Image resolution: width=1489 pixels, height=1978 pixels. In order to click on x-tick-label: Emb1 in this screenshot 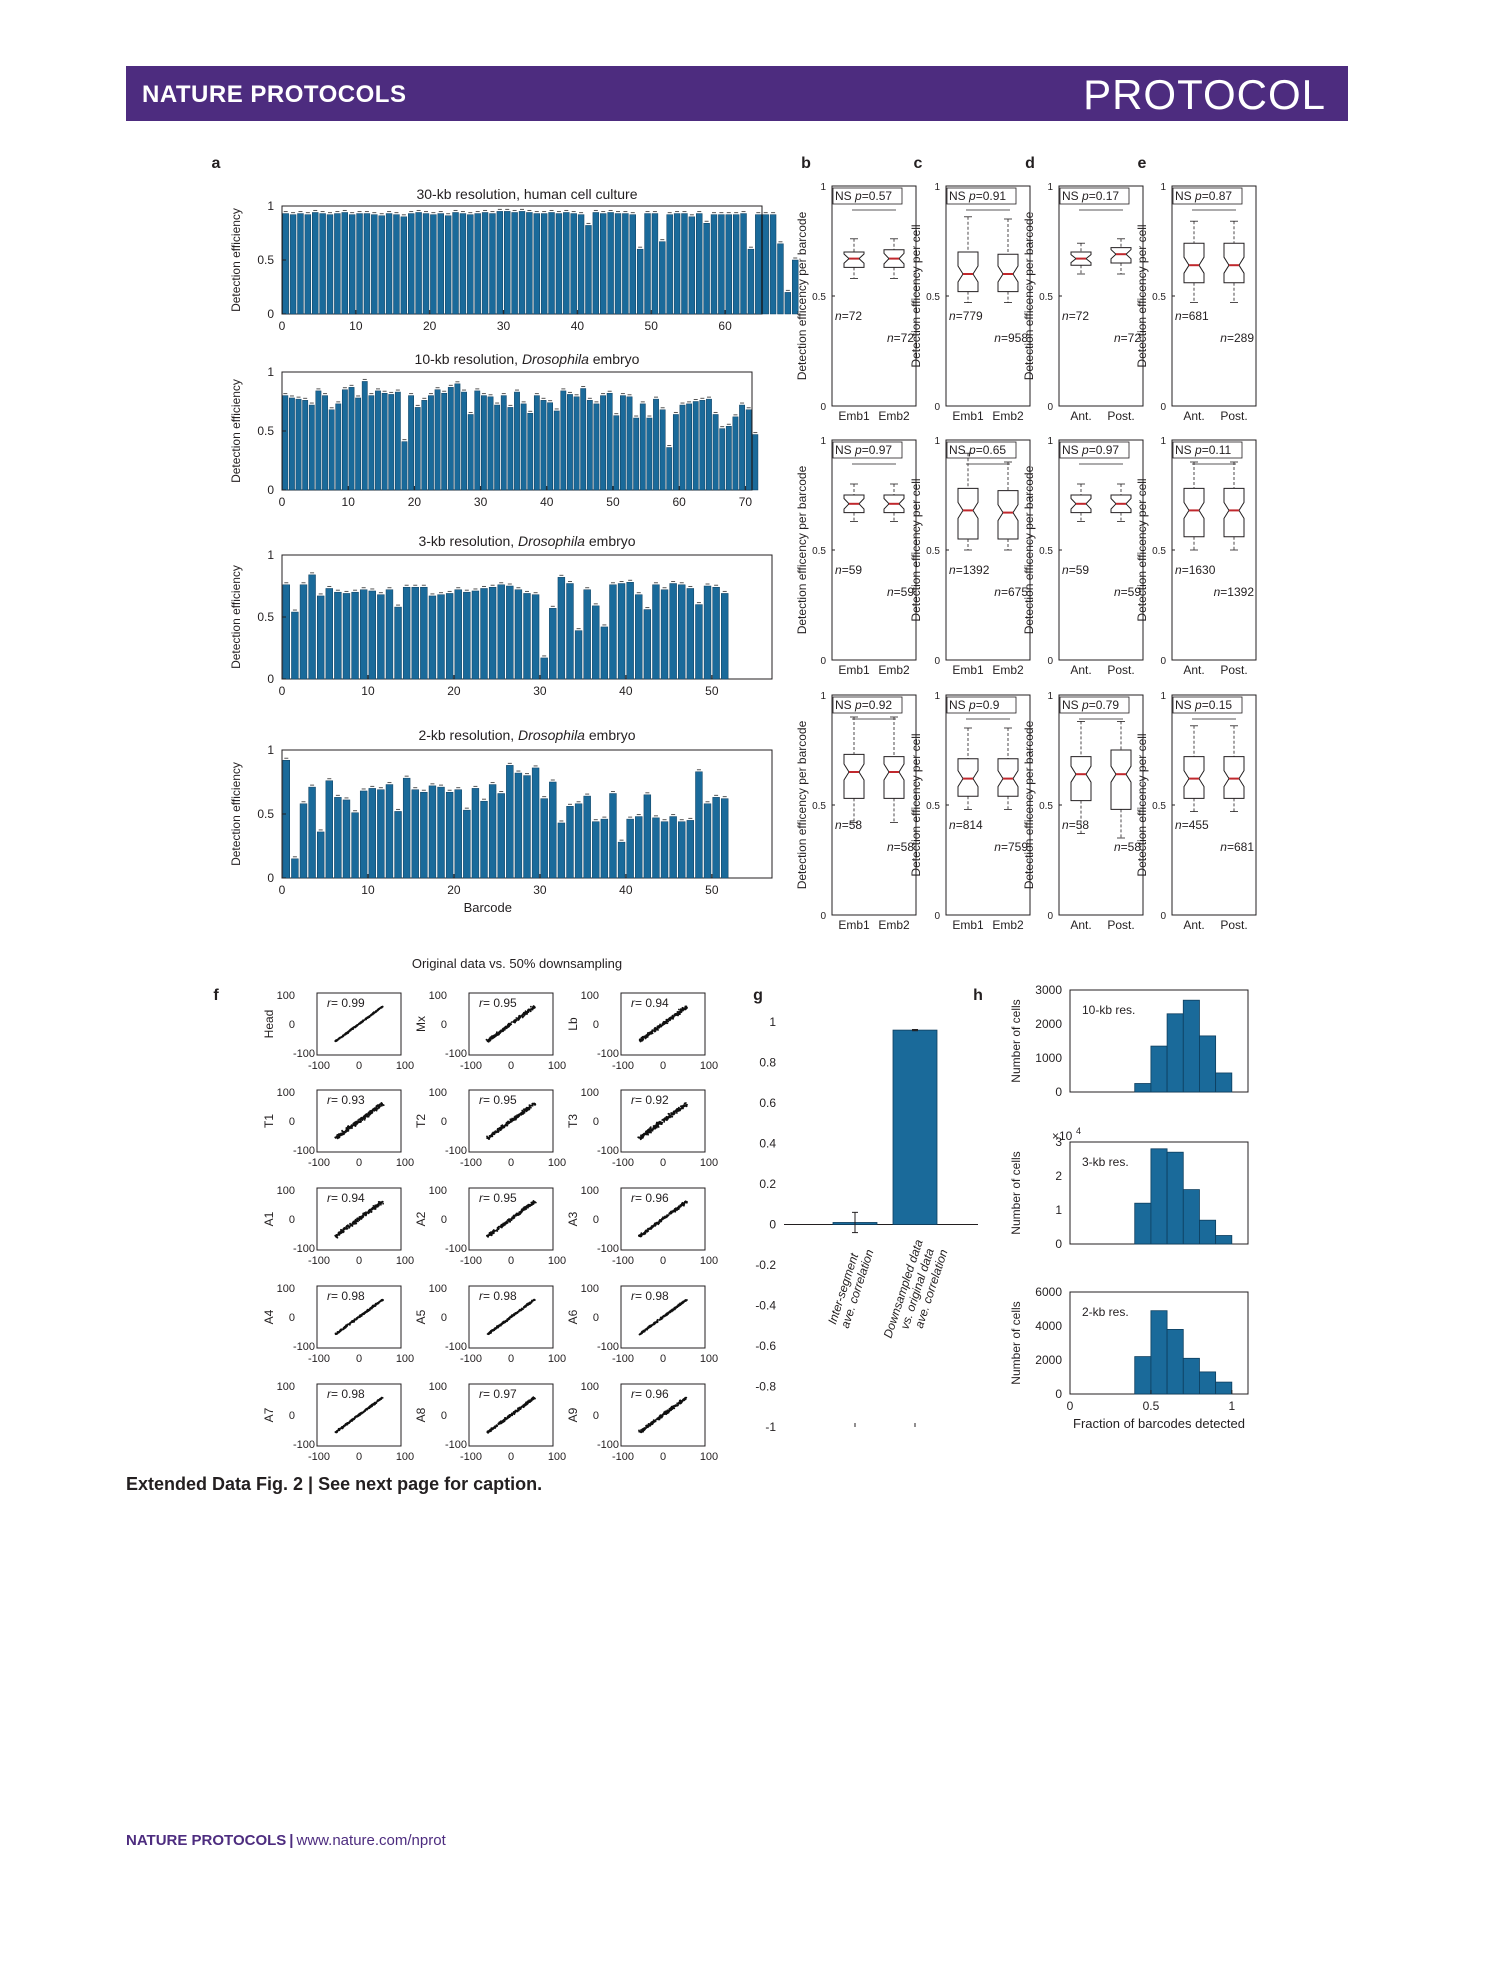, I will do `click(854, 670)`.